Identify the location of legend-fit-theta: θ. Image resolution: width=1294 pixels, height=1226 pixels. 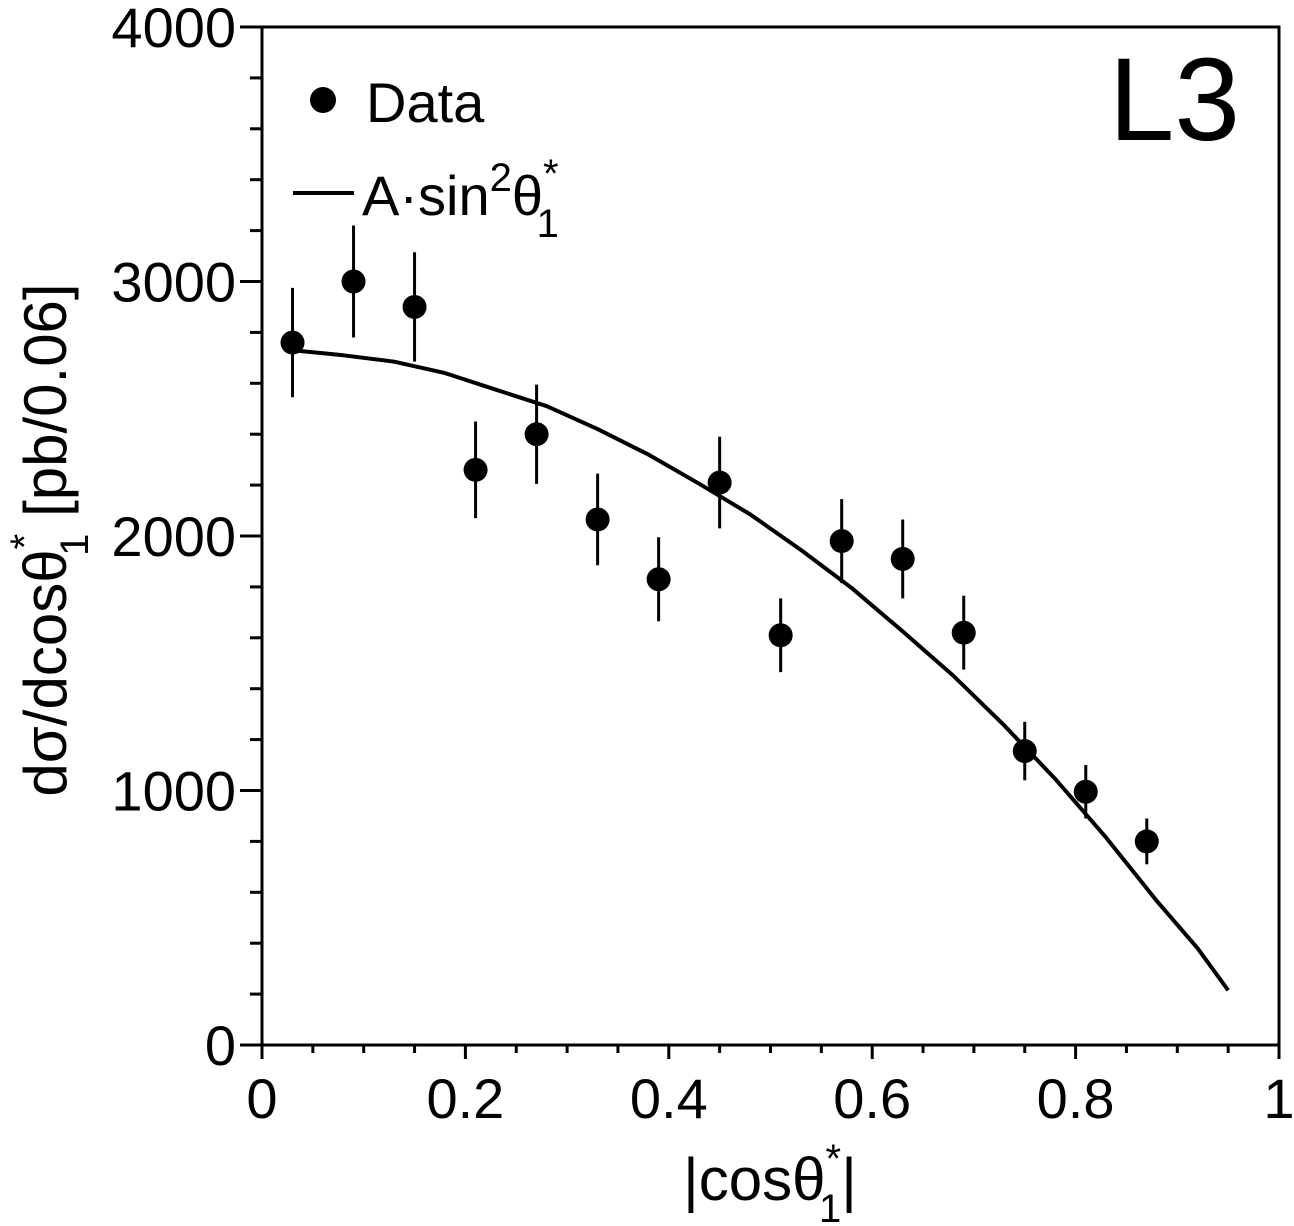
(527, 195).